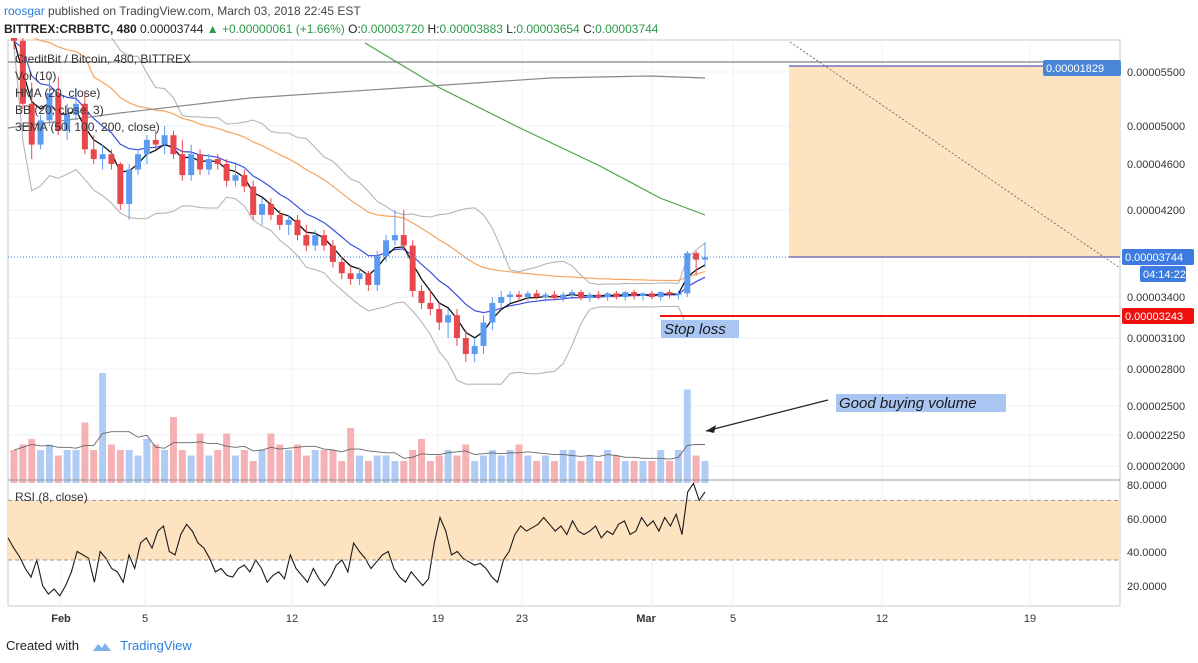 This screenshot has width=1198, height=663. I want to click on time-tick: Mar, so click(646, 619).